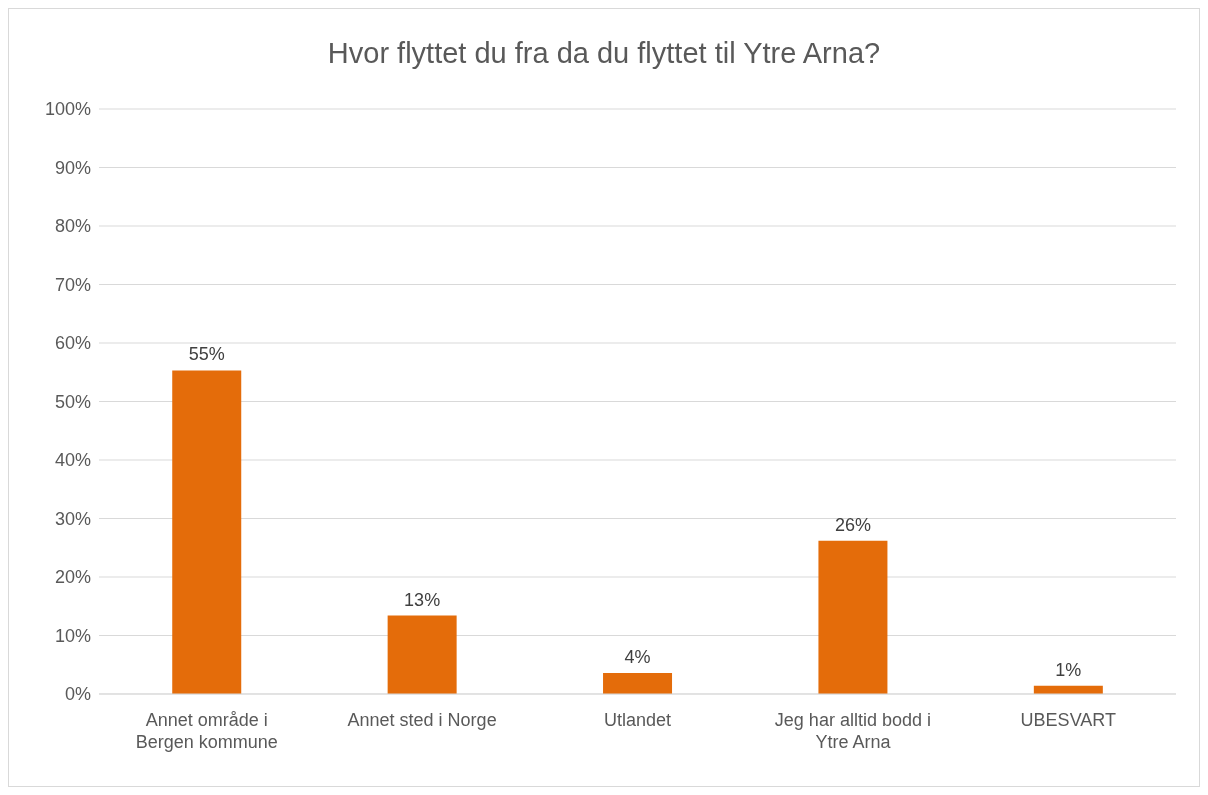 The height and width of the screenshot is (795, 1208). I want to click on x-tick-label: Annet sted i Norge, so click(422, 720).